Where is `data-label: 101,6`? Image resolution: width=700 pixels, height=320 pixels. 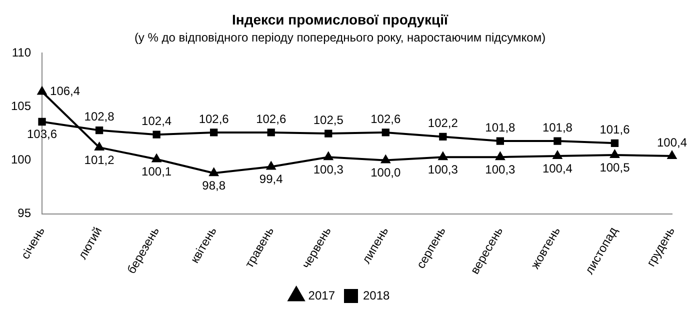
data-label: 101,6 is located at coordinates (615, 129).